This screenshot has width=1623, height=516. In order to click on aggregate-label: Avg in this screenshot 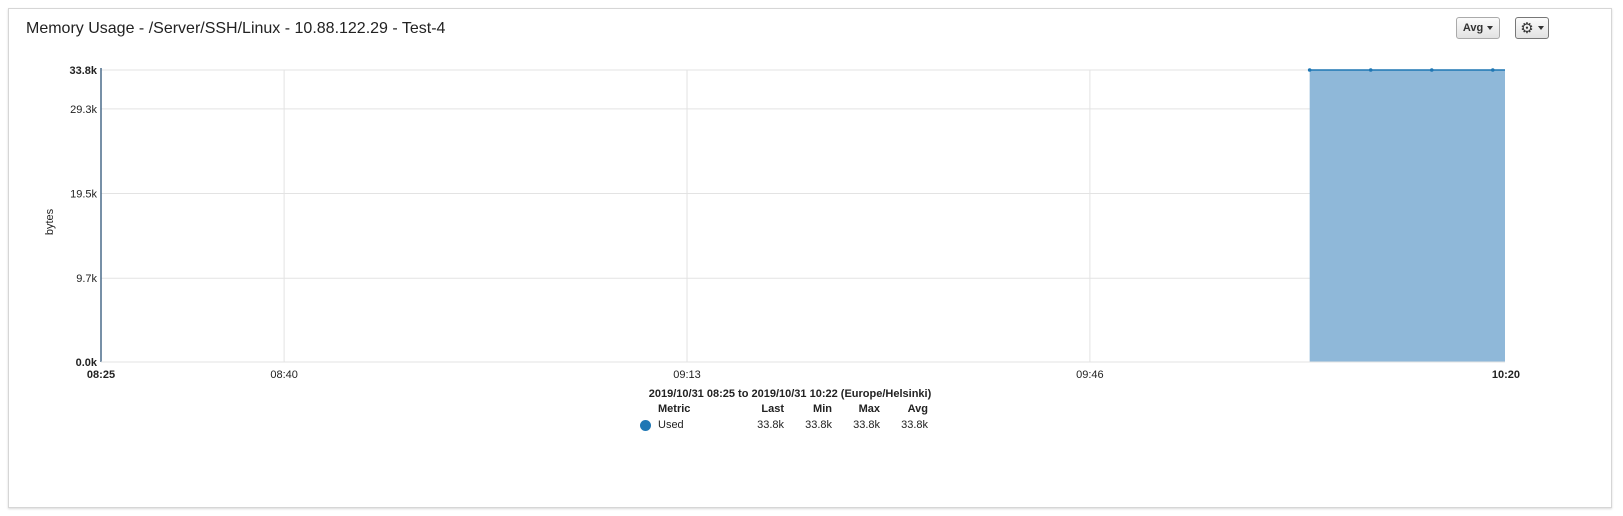, I will do `click(1473, 28)`.